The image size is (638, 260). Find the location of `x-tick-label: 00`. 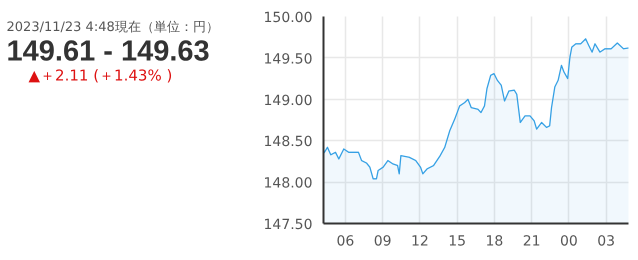

x-tick-label: 00 is located at coordinates (569, 242).